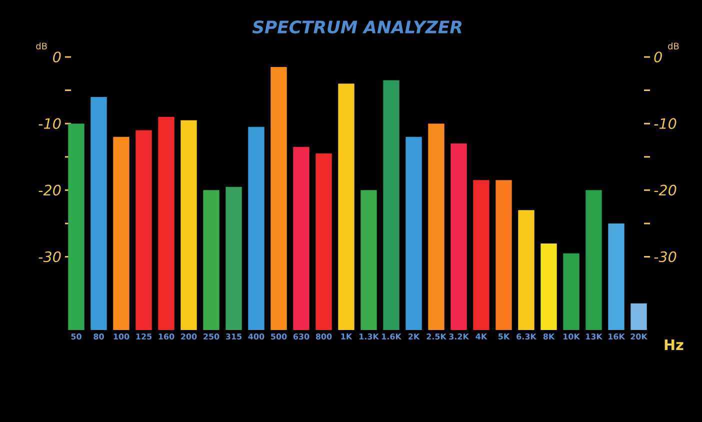  What do you see at coordinates (665, 256) in the screenshot?
I see `y2-tick-label: -30` at bounding box center [665, 256].